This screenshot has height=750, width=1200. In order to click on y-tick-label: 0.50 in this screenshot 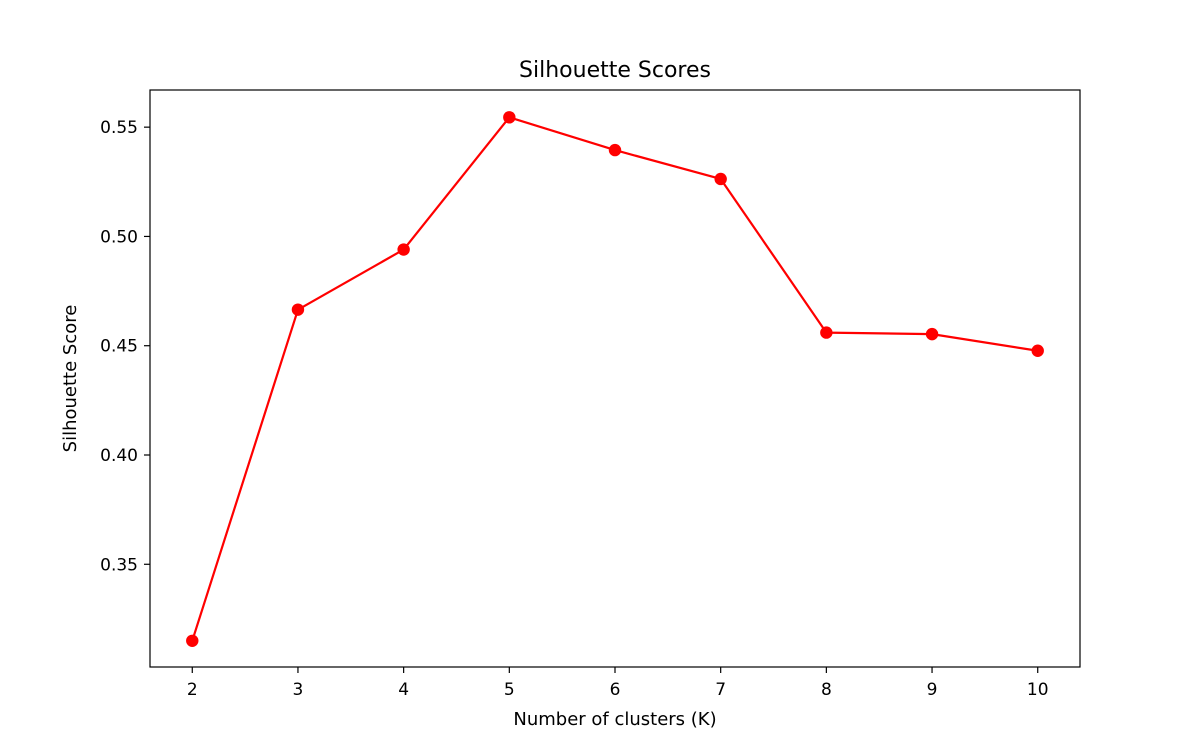, I will do `click(119, 237)`.